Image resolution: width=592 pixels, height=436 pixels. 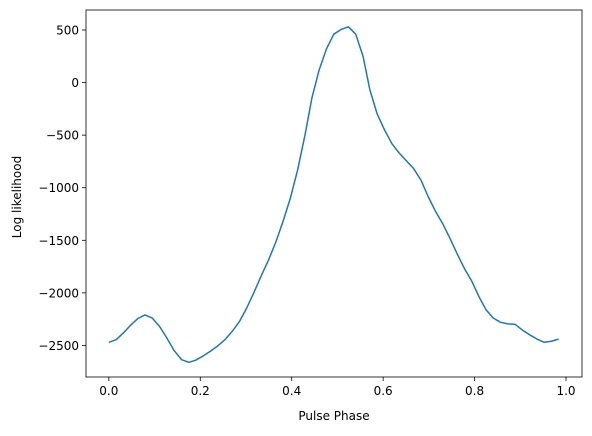 I want to click on x-tick-label: 0.4, so click(x=291, y=391).